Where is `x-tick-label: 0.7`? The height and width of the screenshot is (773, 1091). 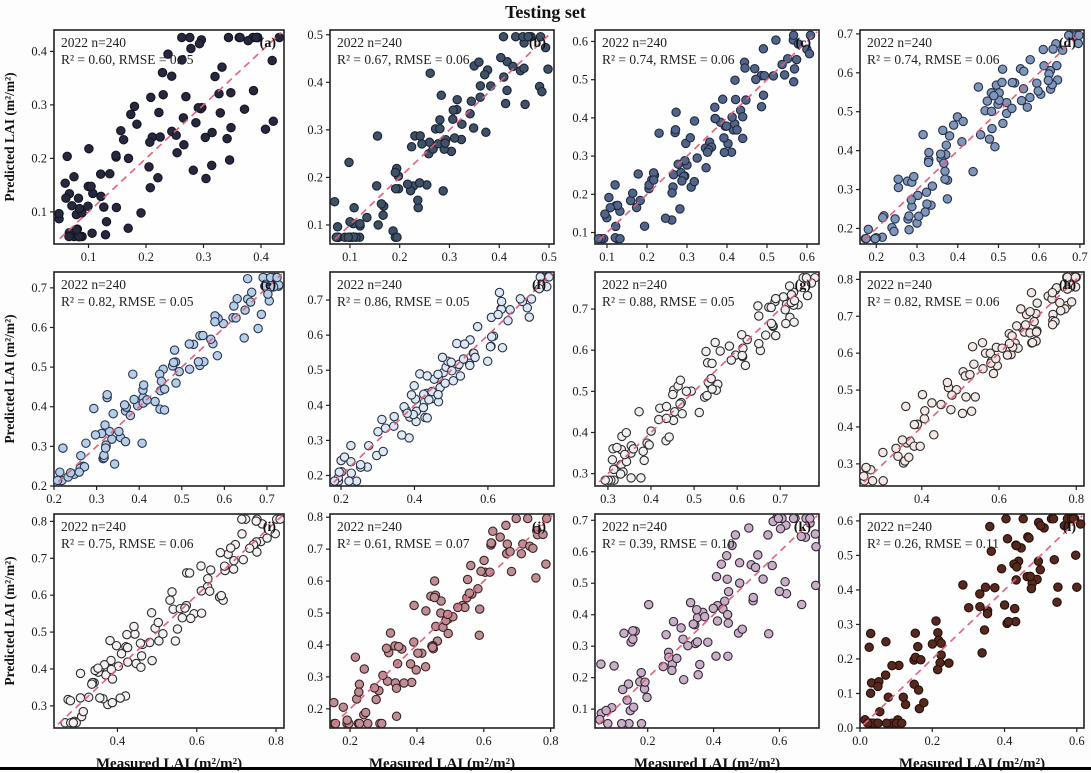
x-tick-label: 0.7 is located at coordinates (267, 499).